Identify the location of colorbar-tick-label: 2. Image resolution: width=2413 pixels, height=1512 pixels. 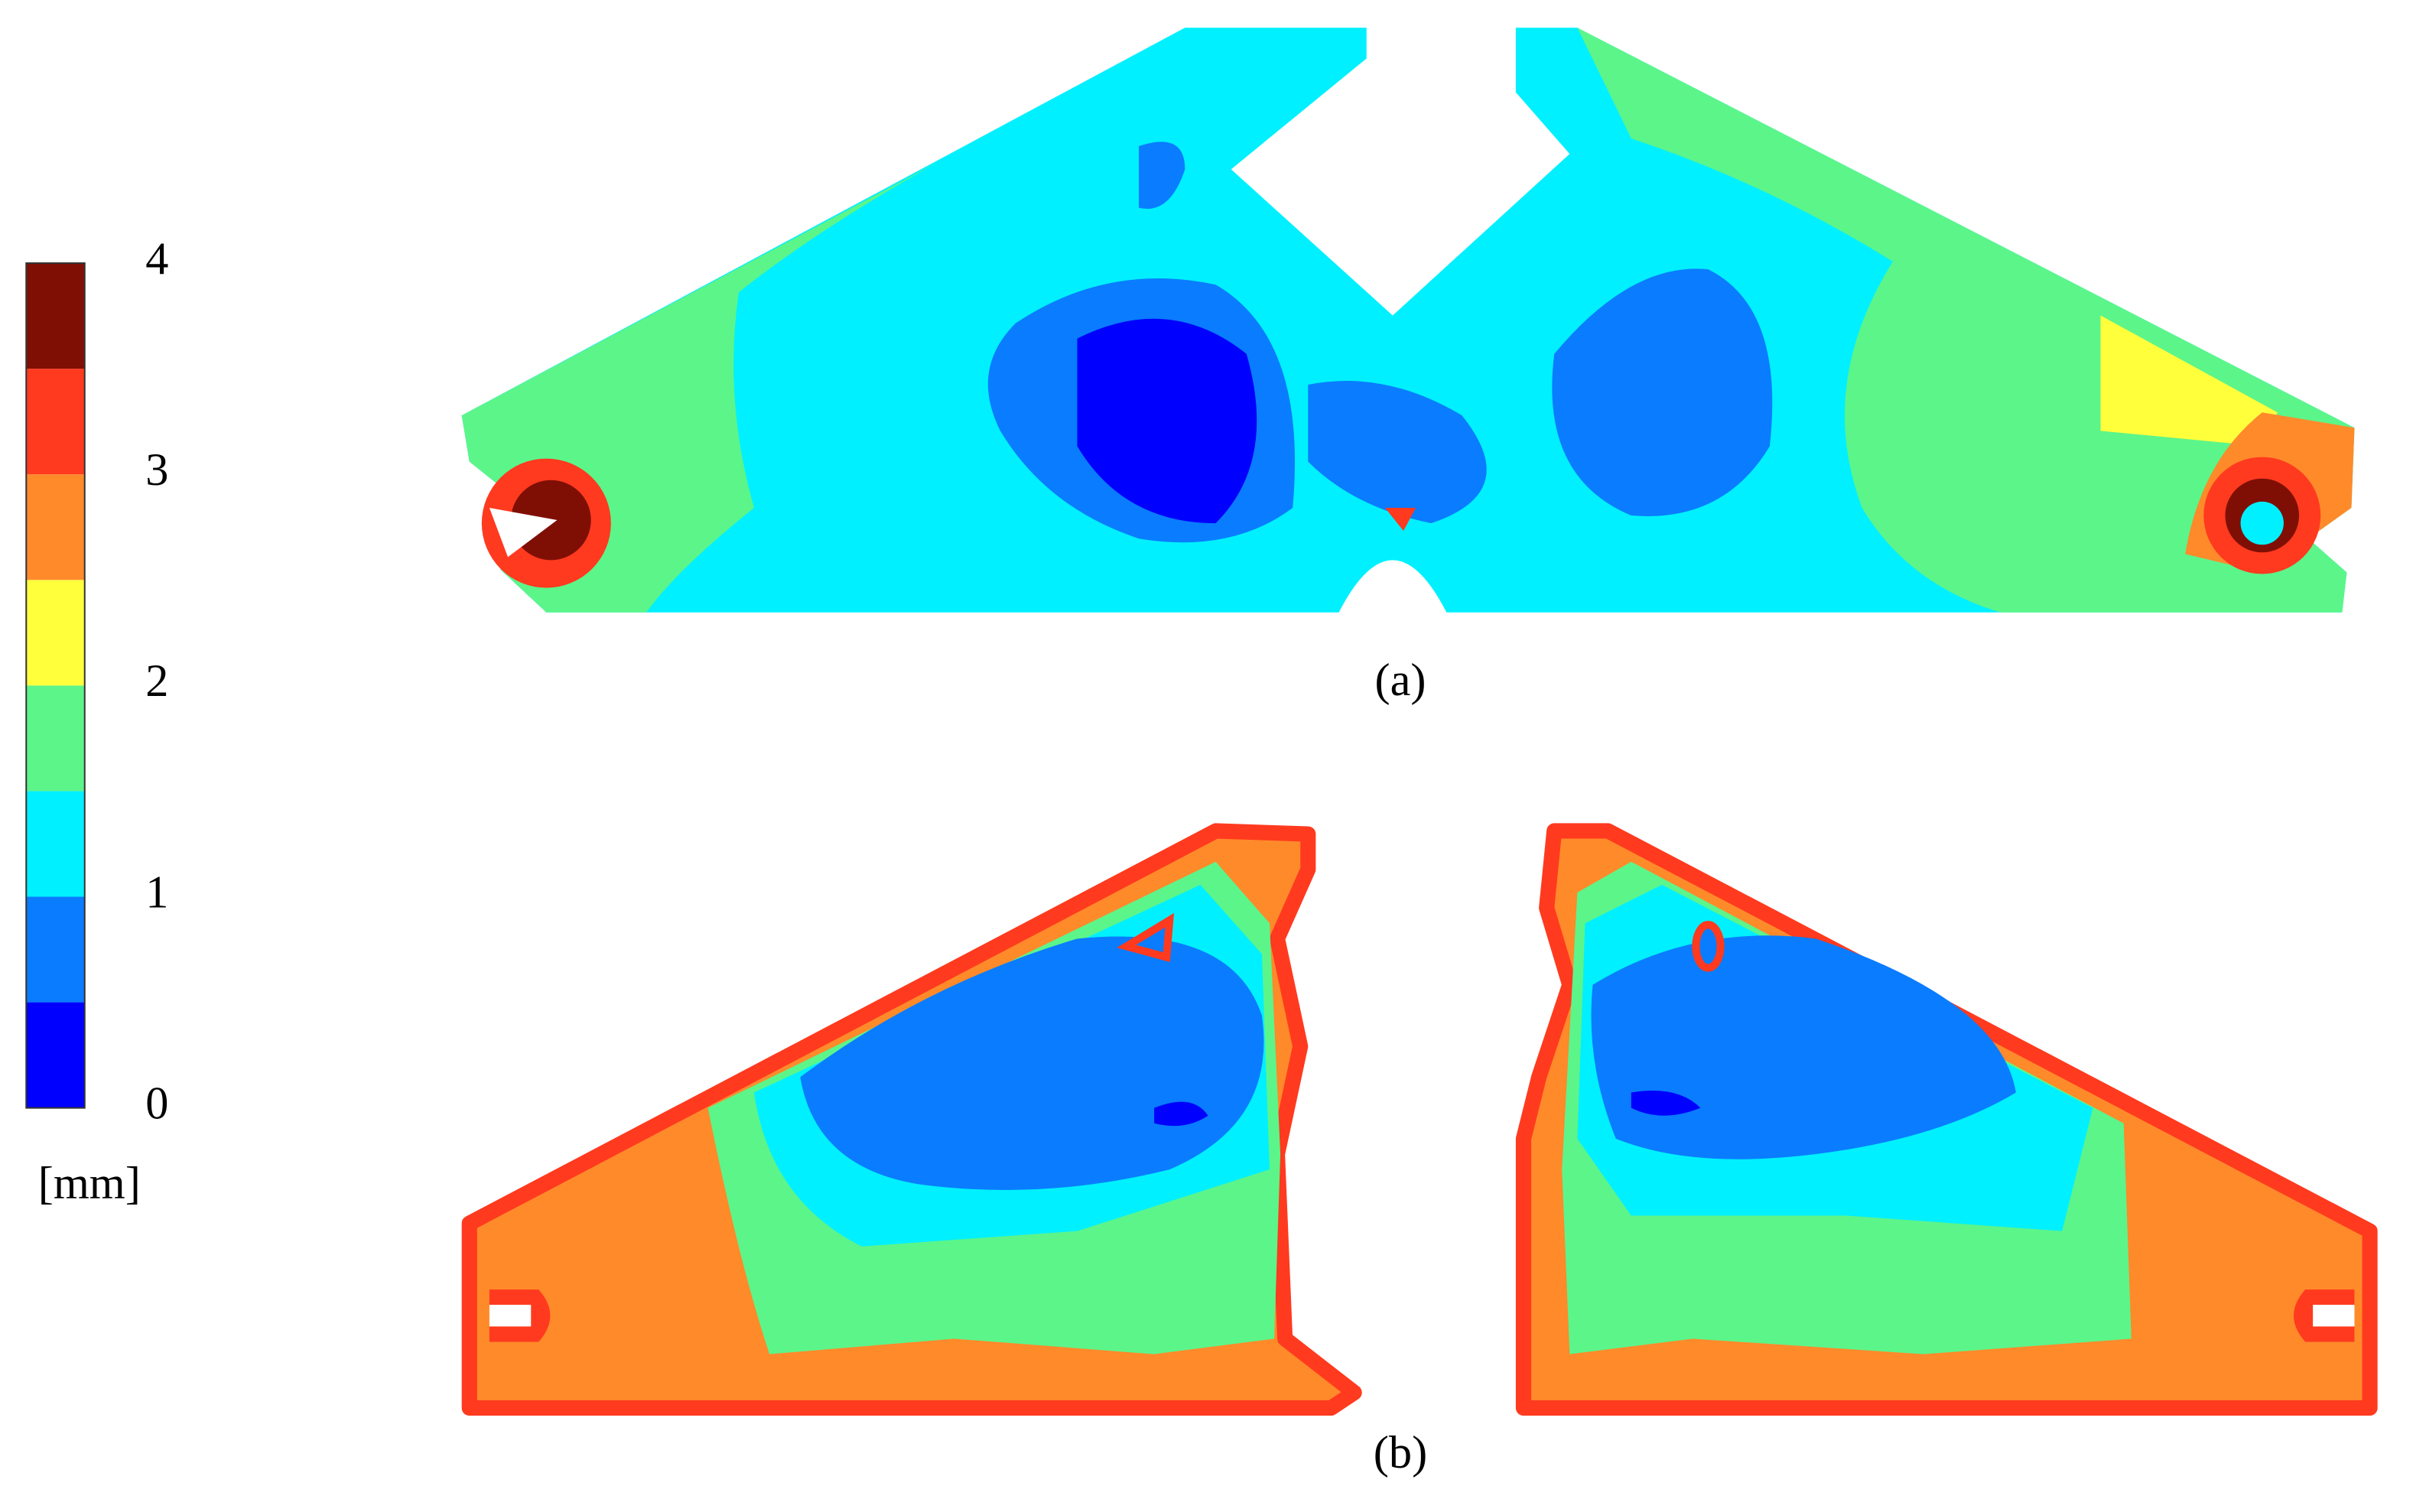
(156, 681).